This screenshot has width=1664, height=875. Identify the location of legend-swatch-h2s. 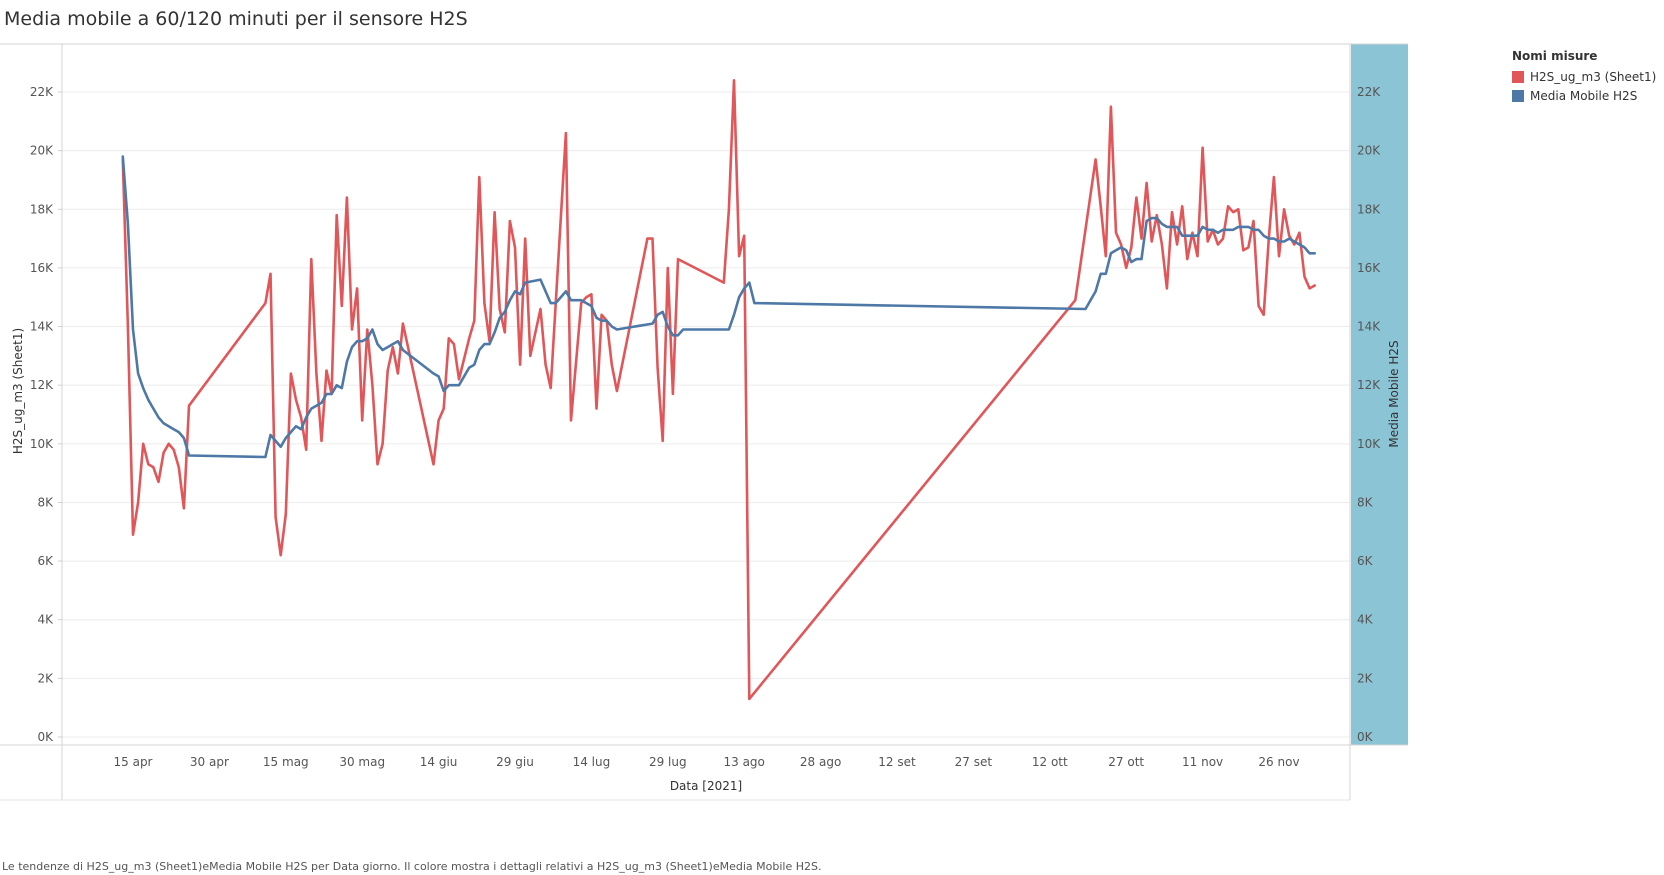
(1518, 76).